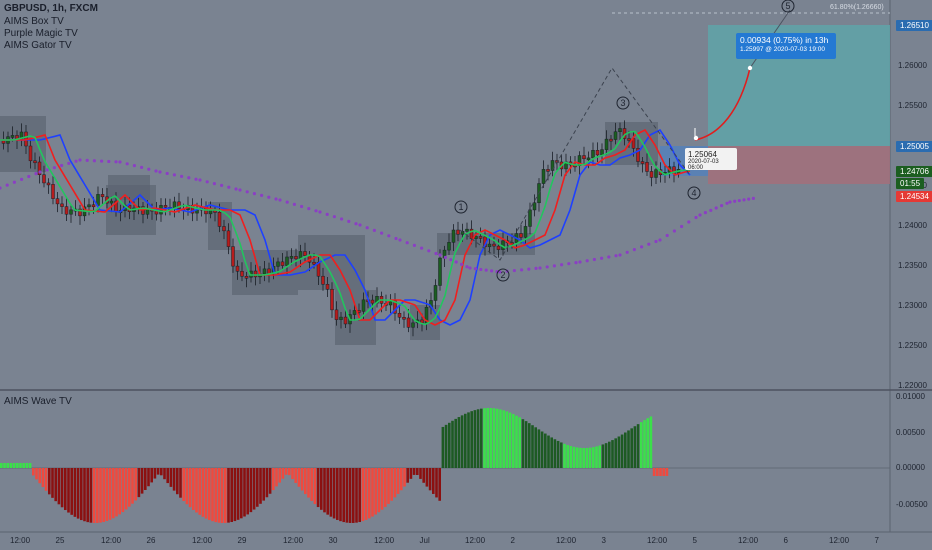 This screenshot has width=932, height=550. Describe the element at coordinates (912, 265) in the screenshot. I see `price-tick-label: 1.23500` at that location.